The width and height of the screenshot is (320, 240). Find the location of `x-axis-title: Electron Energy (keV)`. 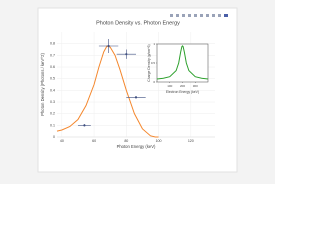

x-axis-title: Electron Energy (keV) is located at coordinates (182, 92).